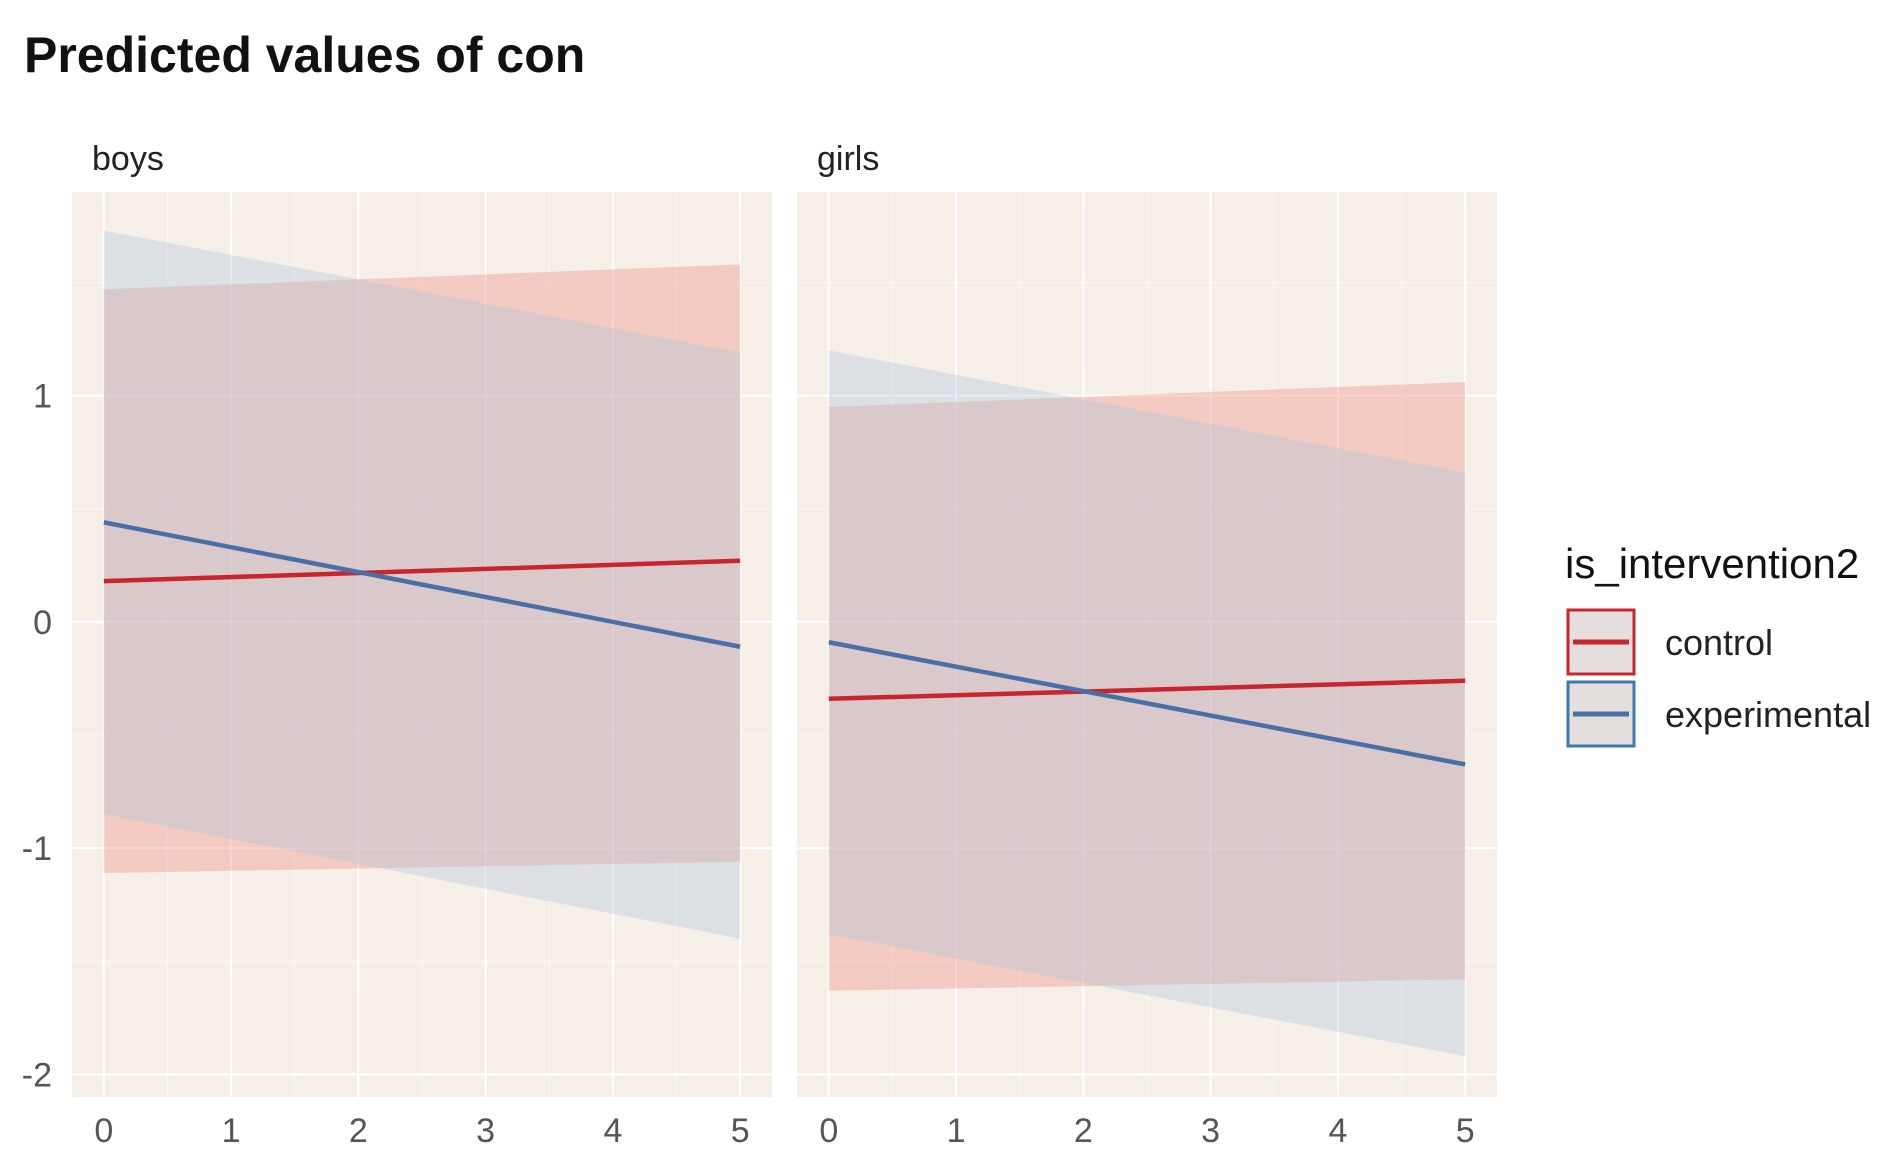 The height and width of the screenshot is (1166, 1887). I want to click on legend-title: is_intervention2, so click(1712, 563).